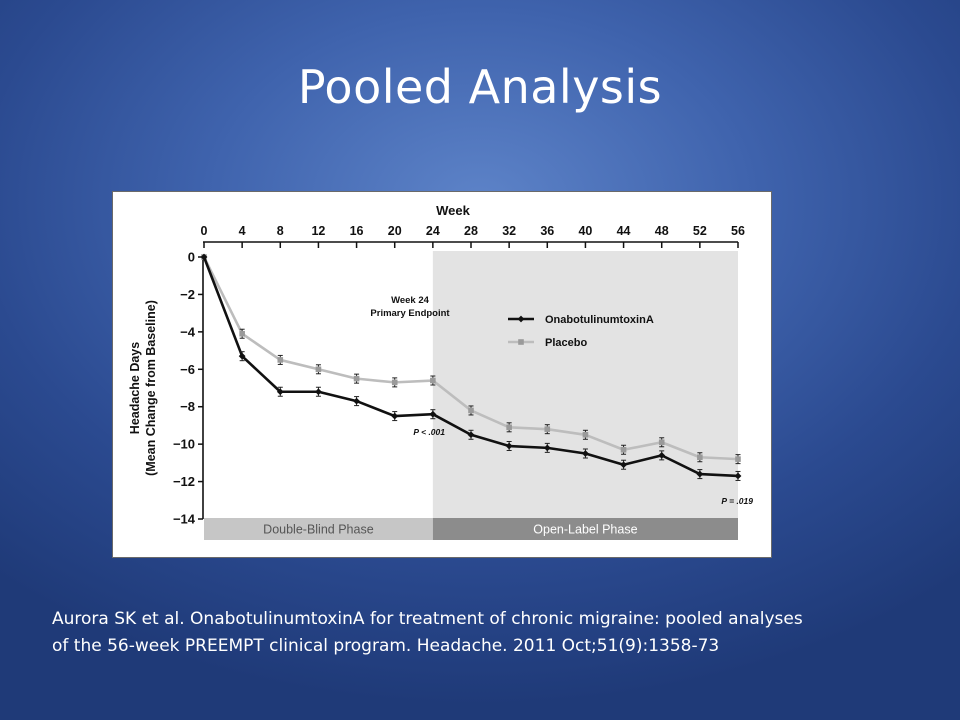  Describe the element at coordinates (242, 231) in the screenshot. I see `x-tick-label: 4` at that location.